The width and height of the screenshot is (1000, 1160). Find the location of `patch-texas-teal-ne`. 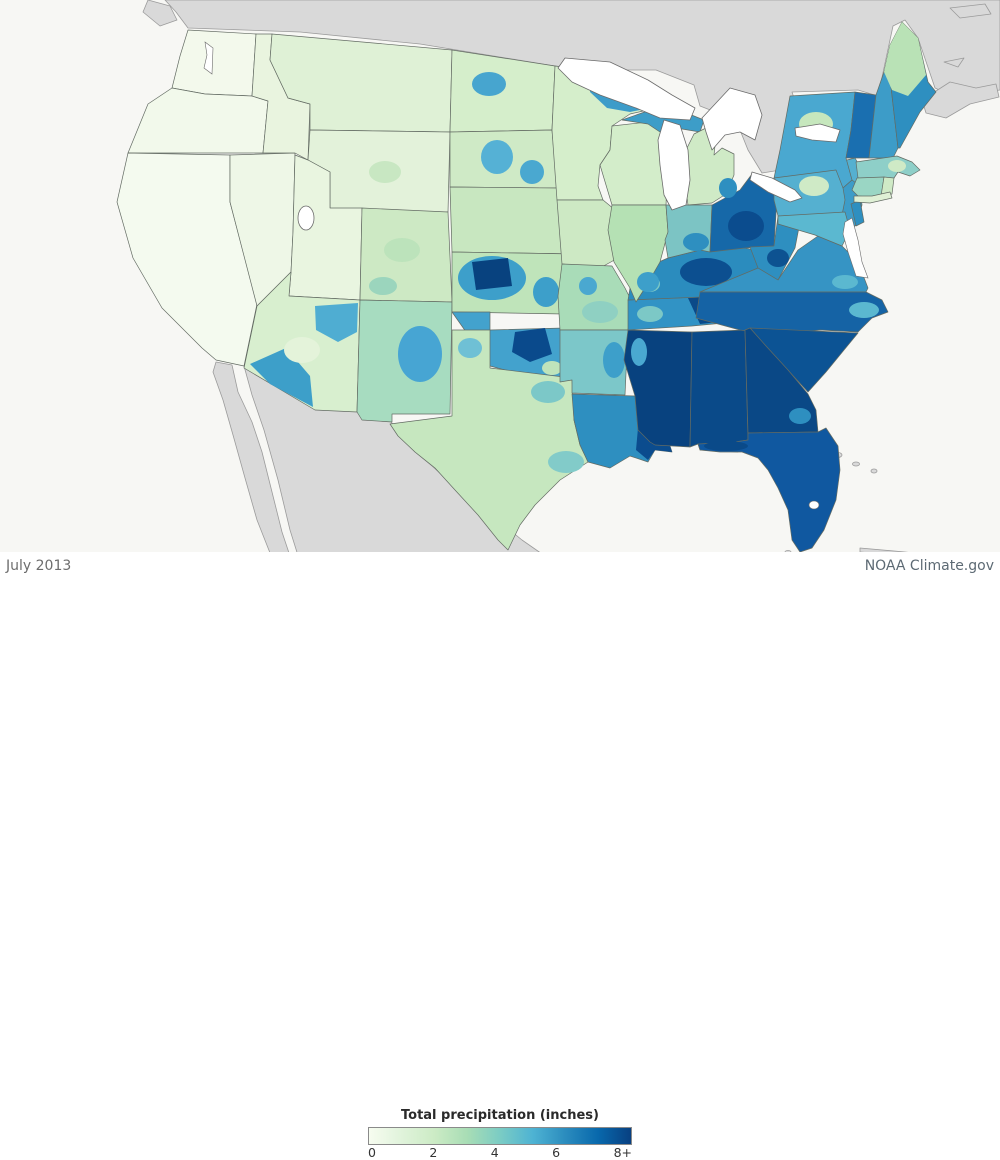

patch-texas-teal-ne is located at coordinates (548, 392).